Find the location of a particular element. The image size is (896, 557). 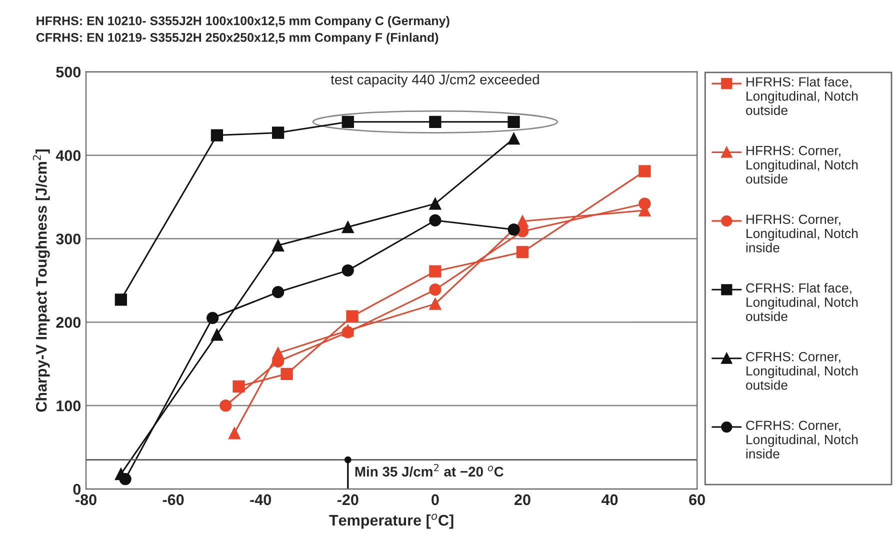

x-tick-label: 40 is located at coordinates (610, 500).